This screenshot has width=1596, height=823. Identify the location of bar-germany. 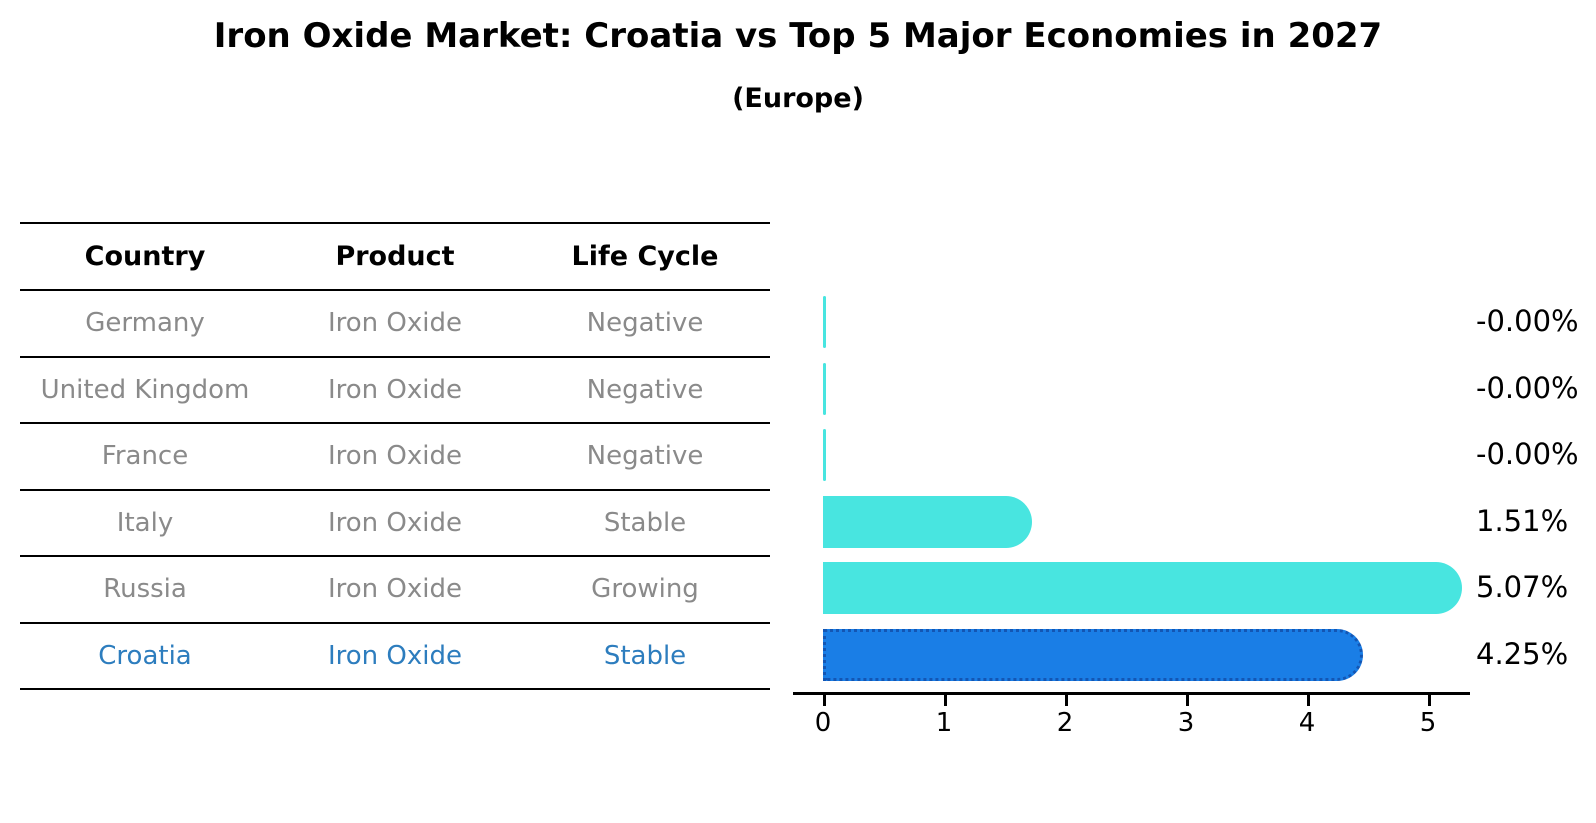
(824, 322).